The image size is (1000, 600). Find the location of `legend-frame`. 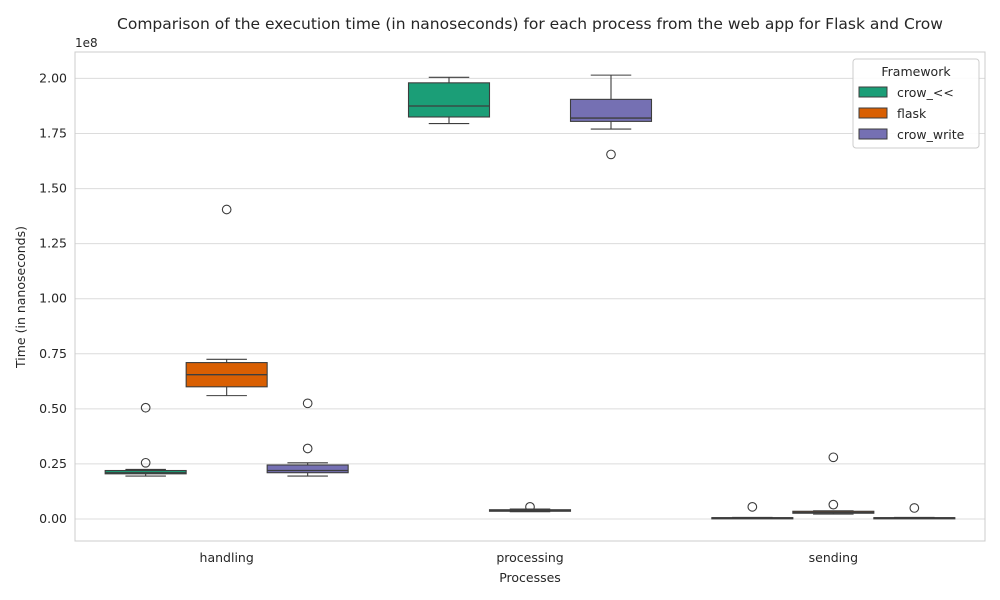

legend-frame is located at coordinates (916, 103).